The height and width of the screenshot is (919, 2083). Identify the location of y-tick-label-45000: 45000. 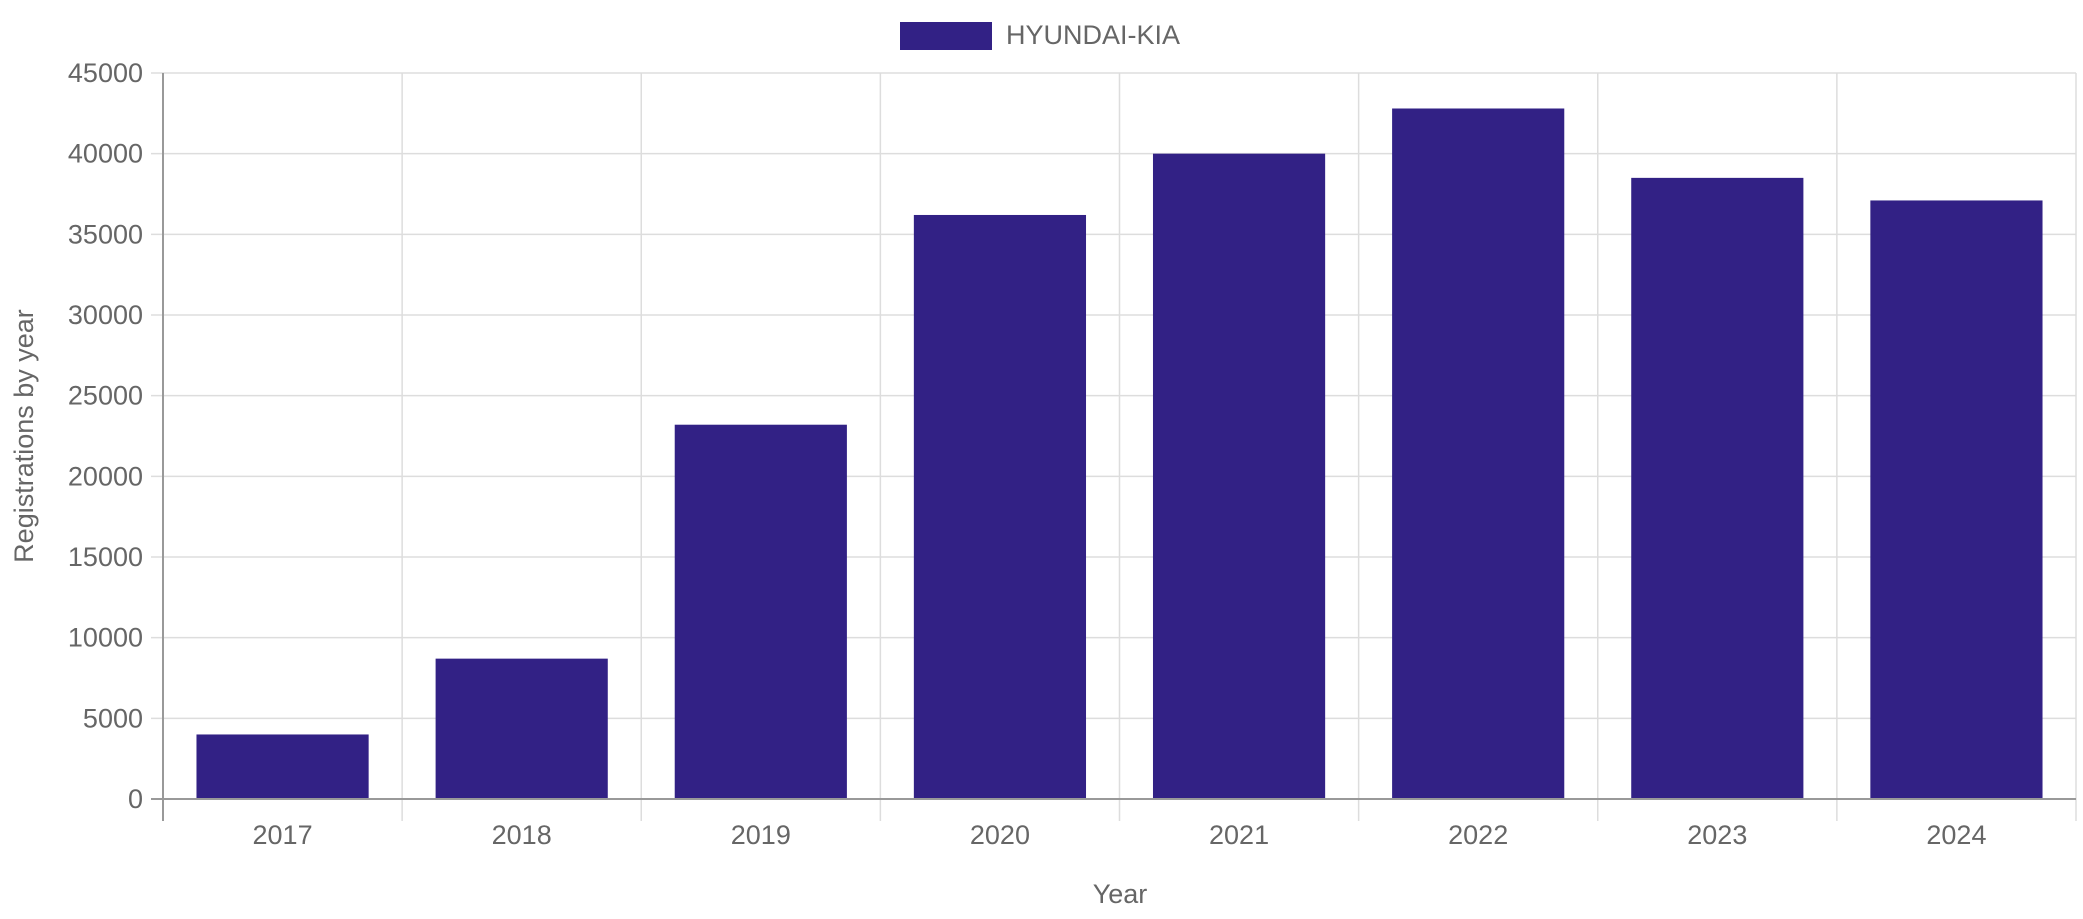
(105, 73).